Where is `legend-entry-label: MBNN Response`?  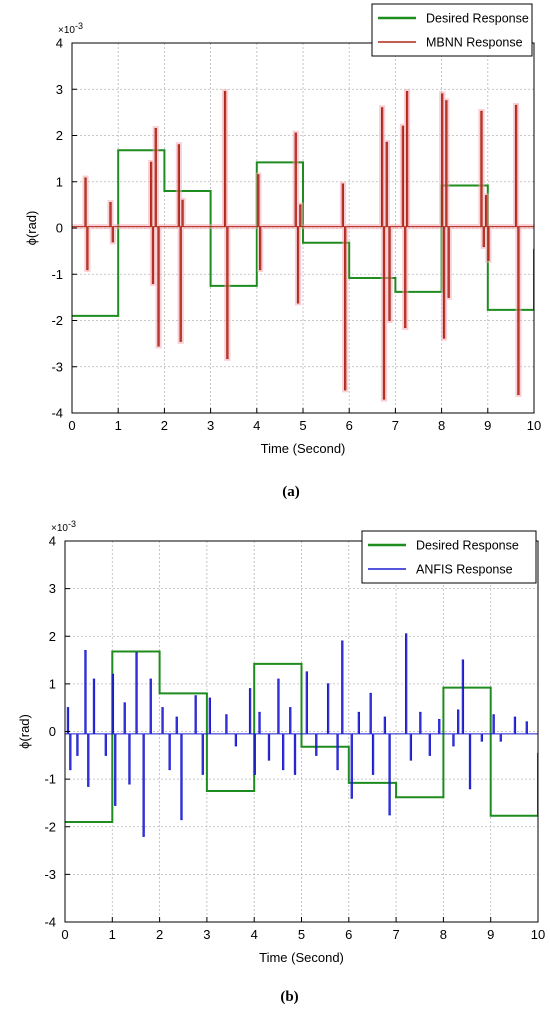
legend-entry-label: MBNN Response is located at coordinates (474, 43).